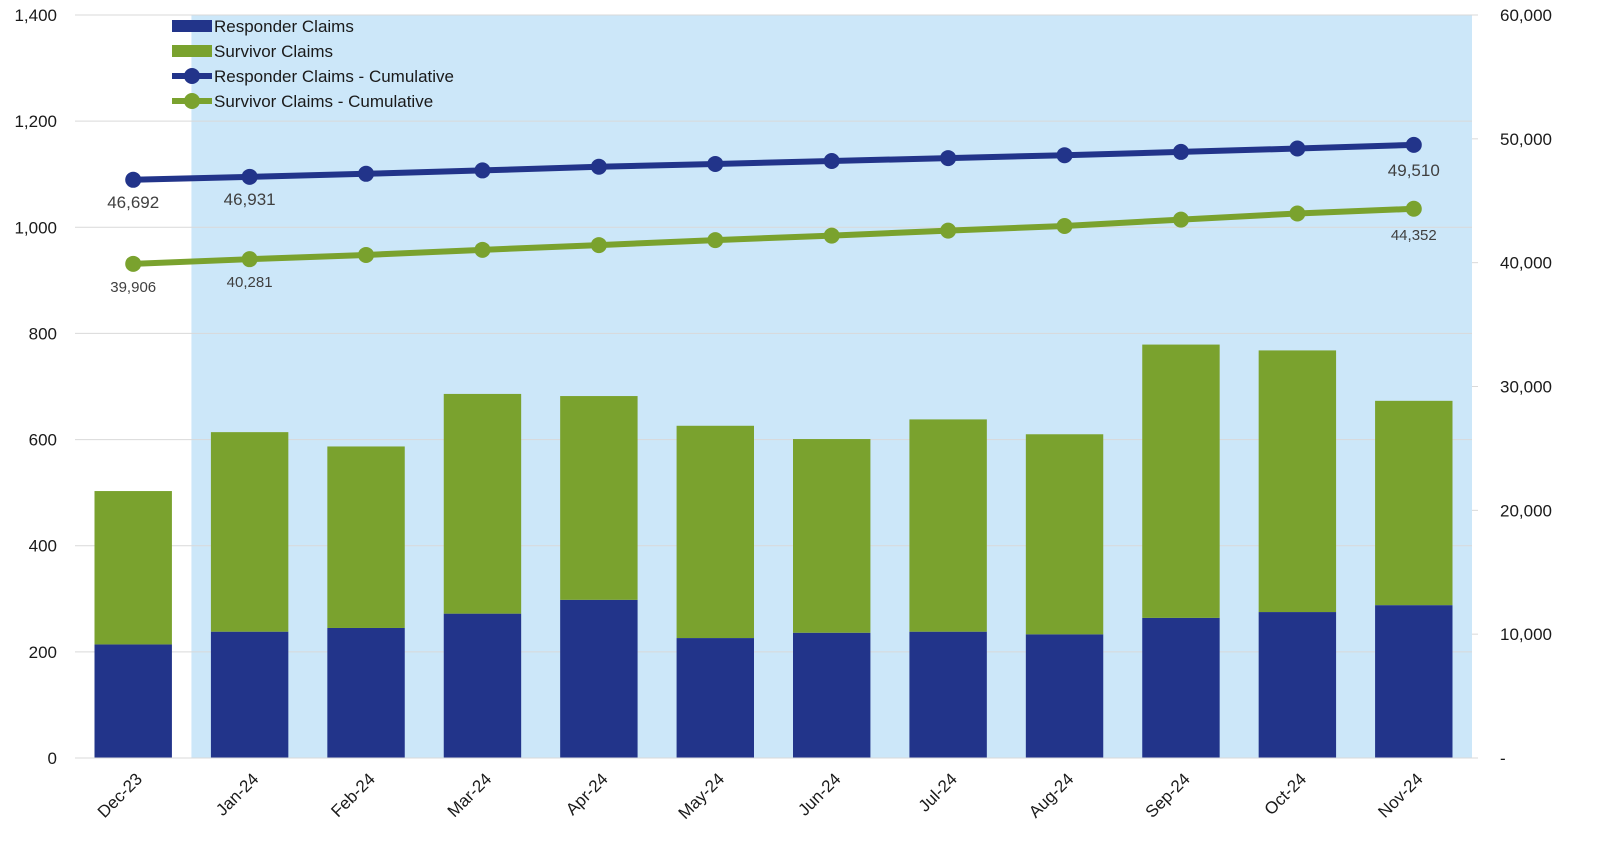  Describe the element at coordinates (133, 287) in the screenshot. I see `data-label: 39,906` at that location.